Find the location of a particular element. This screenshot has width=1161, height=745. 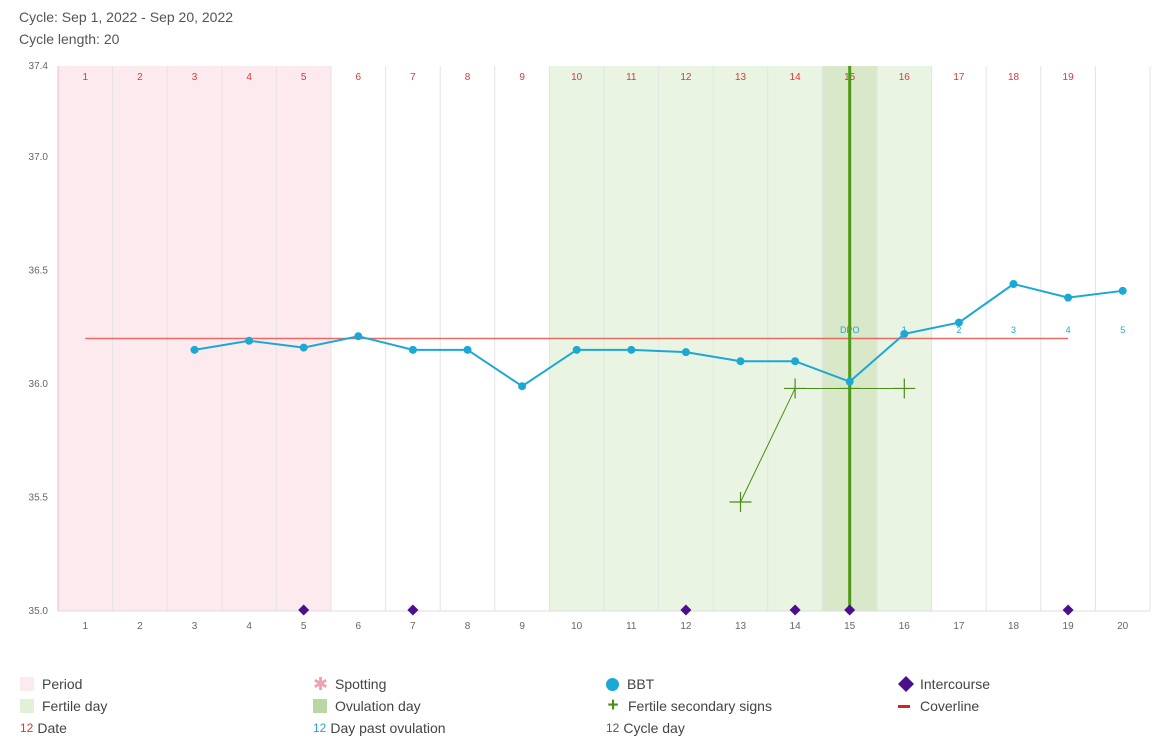

dpo-sample-number: 12 is located at coordinates (320, 728).